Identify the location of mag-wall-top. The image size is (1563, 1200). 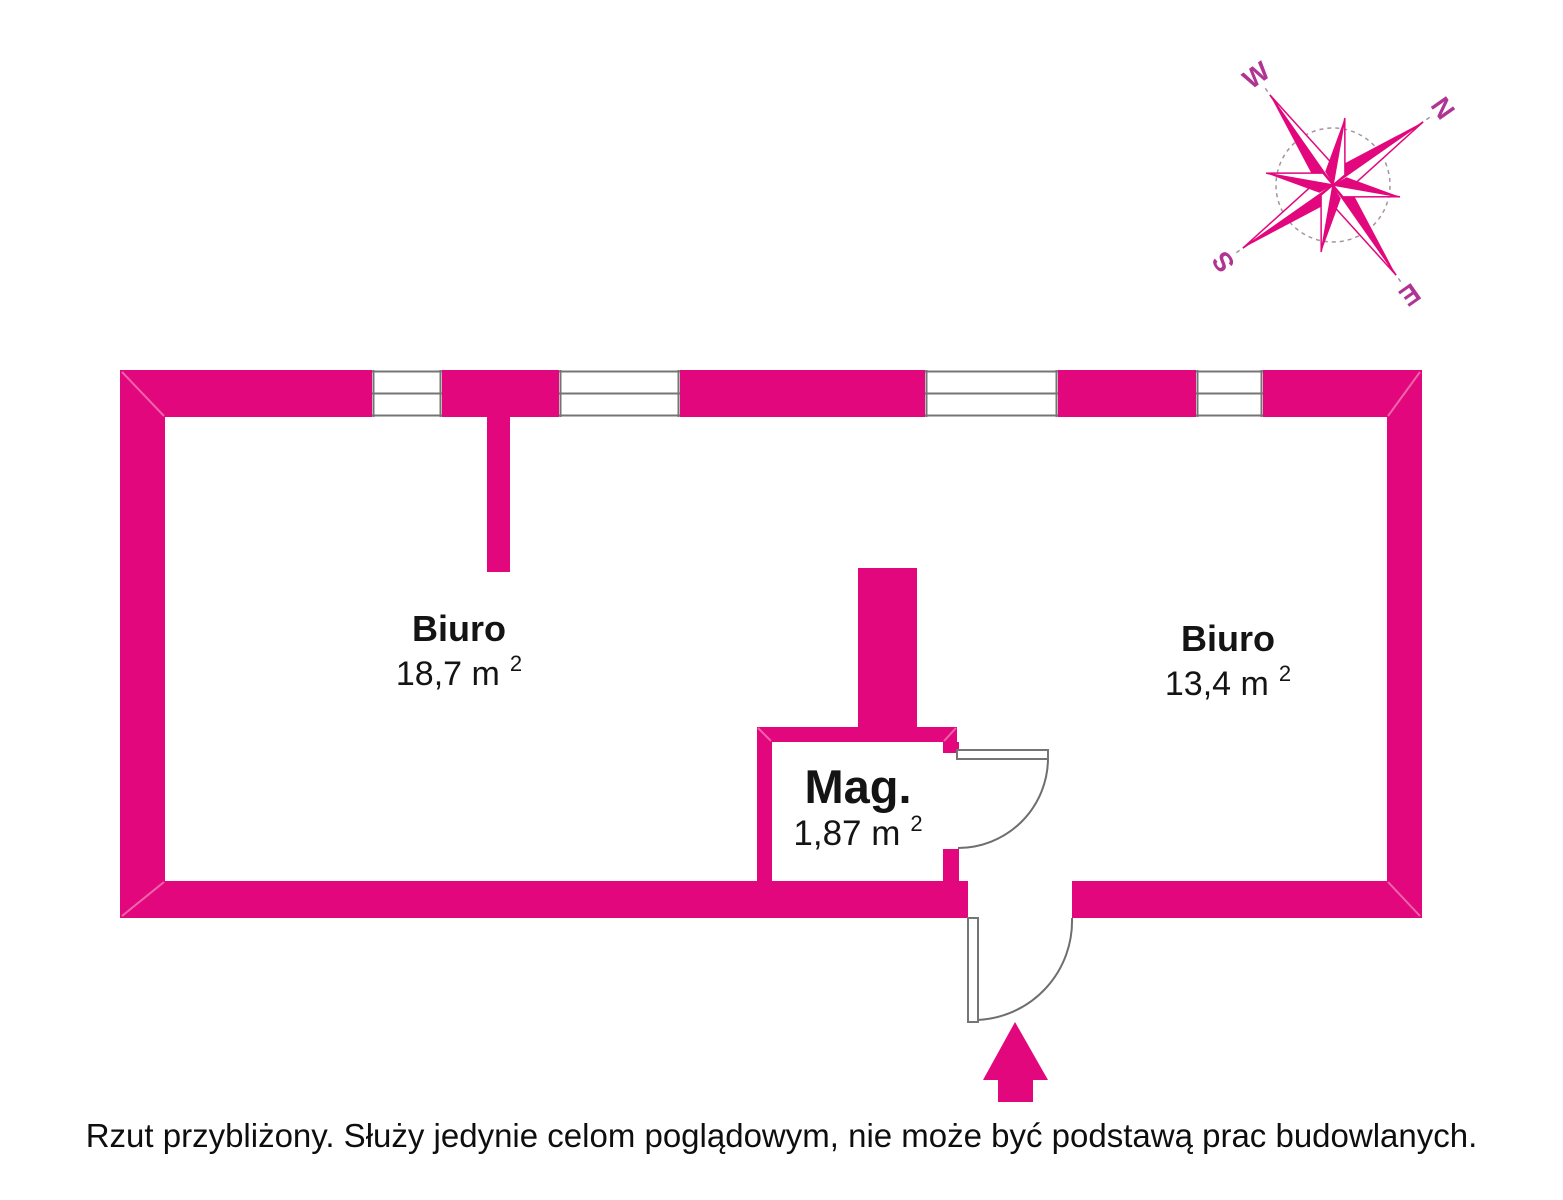
(857, 734).